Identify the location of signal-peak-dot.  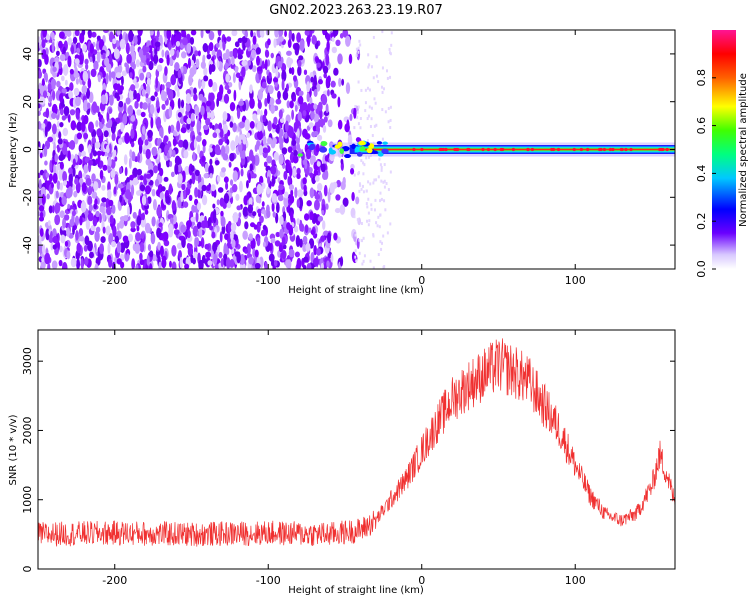
(469, 149).